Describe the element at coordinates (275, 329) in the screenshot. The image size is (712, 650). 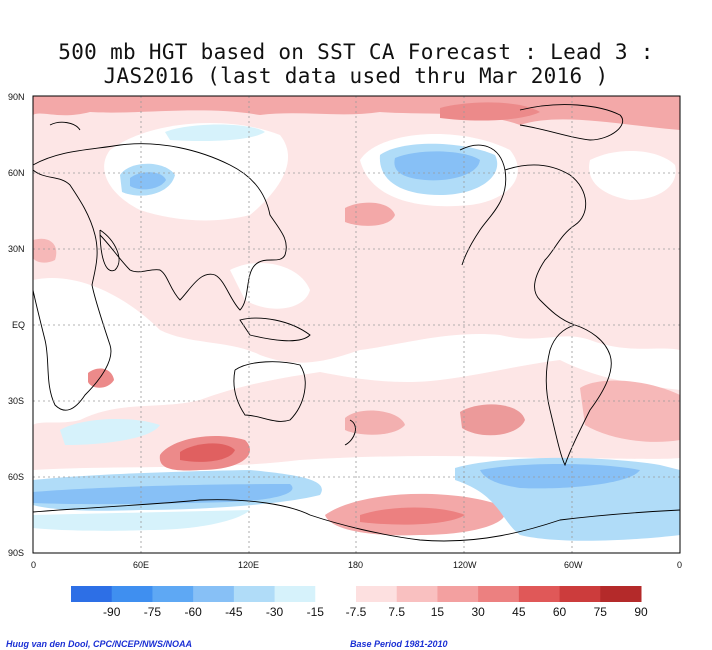
I see `indonesia-coast` at that location.